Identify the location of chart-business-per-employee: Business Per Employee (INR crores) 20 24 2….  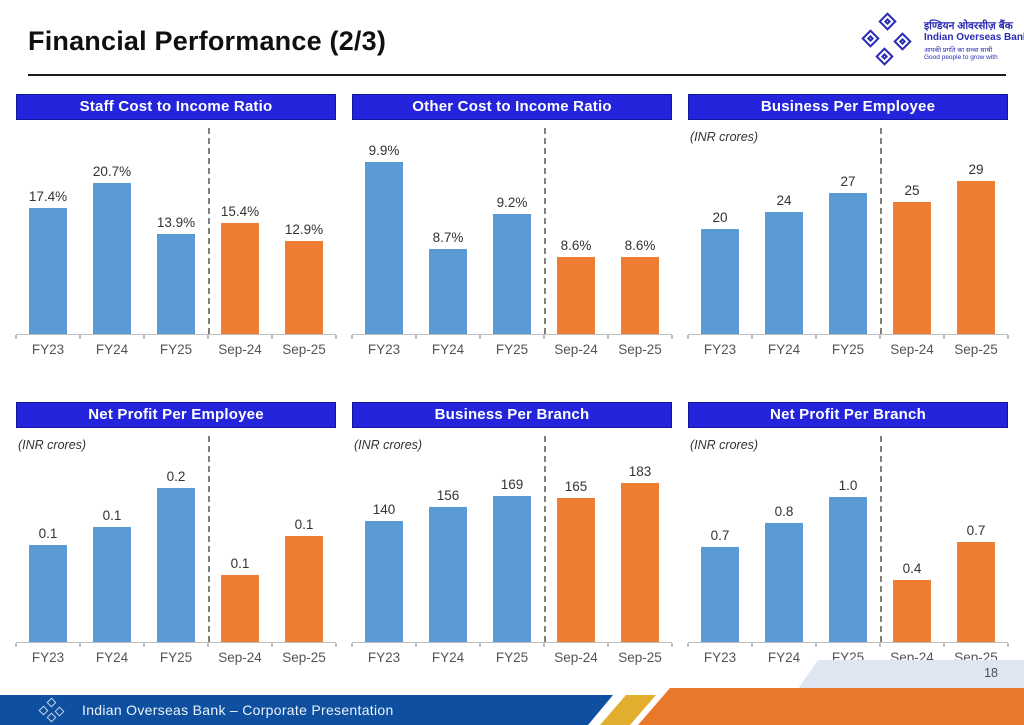
(848, 229).